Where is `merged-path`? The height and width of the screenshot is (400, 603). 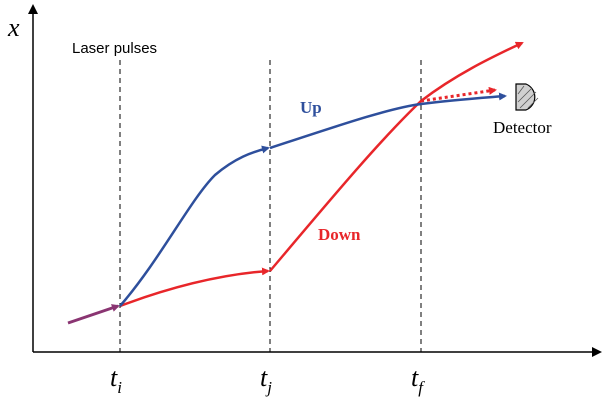 merged-path is located at coordinates (93, 314).